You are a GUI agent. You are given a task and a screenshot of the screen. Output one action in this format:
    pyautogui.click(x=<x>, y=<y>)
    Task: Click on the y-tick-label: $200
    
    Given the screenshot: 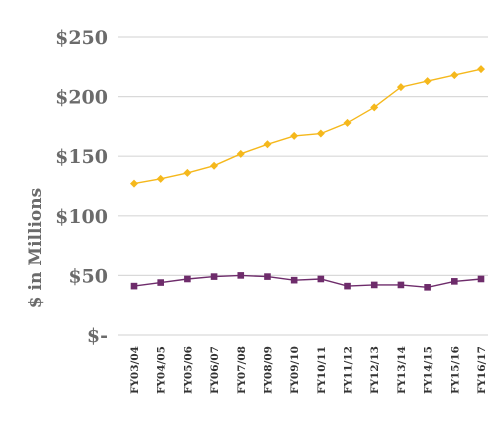 What is the action you would take?
    pyautogui.click(x=81, y=98)
    